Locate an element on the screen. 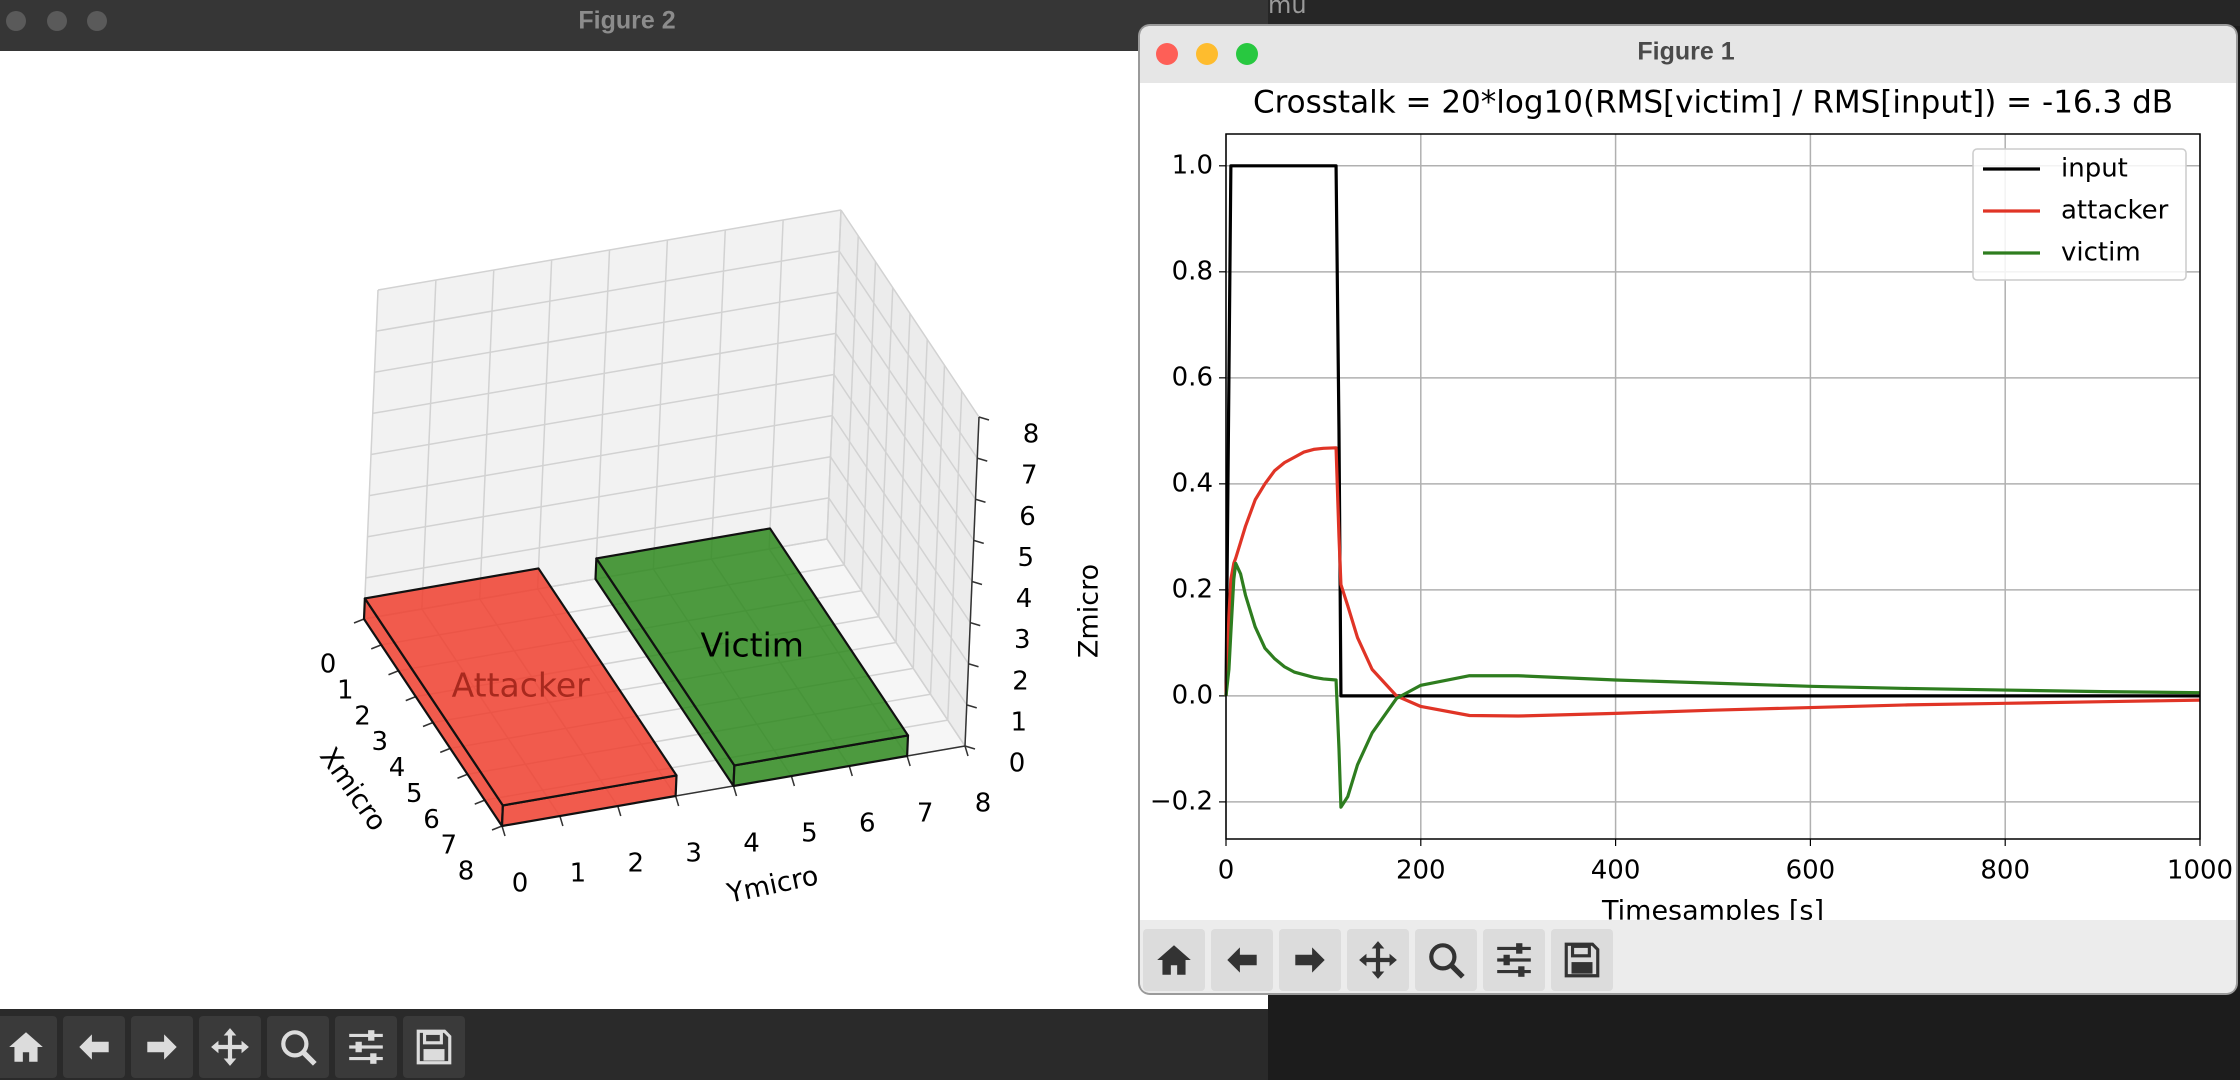  legend-label: attacker is located at coordinates (2115, 211).